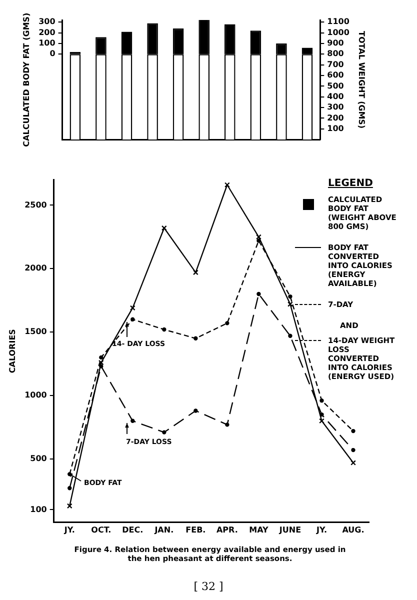 This screenshot has width=417, height=600. Describe the element at coordinates (53, 53) in the screenshot. I see `y-tick-label: 0` at that location.